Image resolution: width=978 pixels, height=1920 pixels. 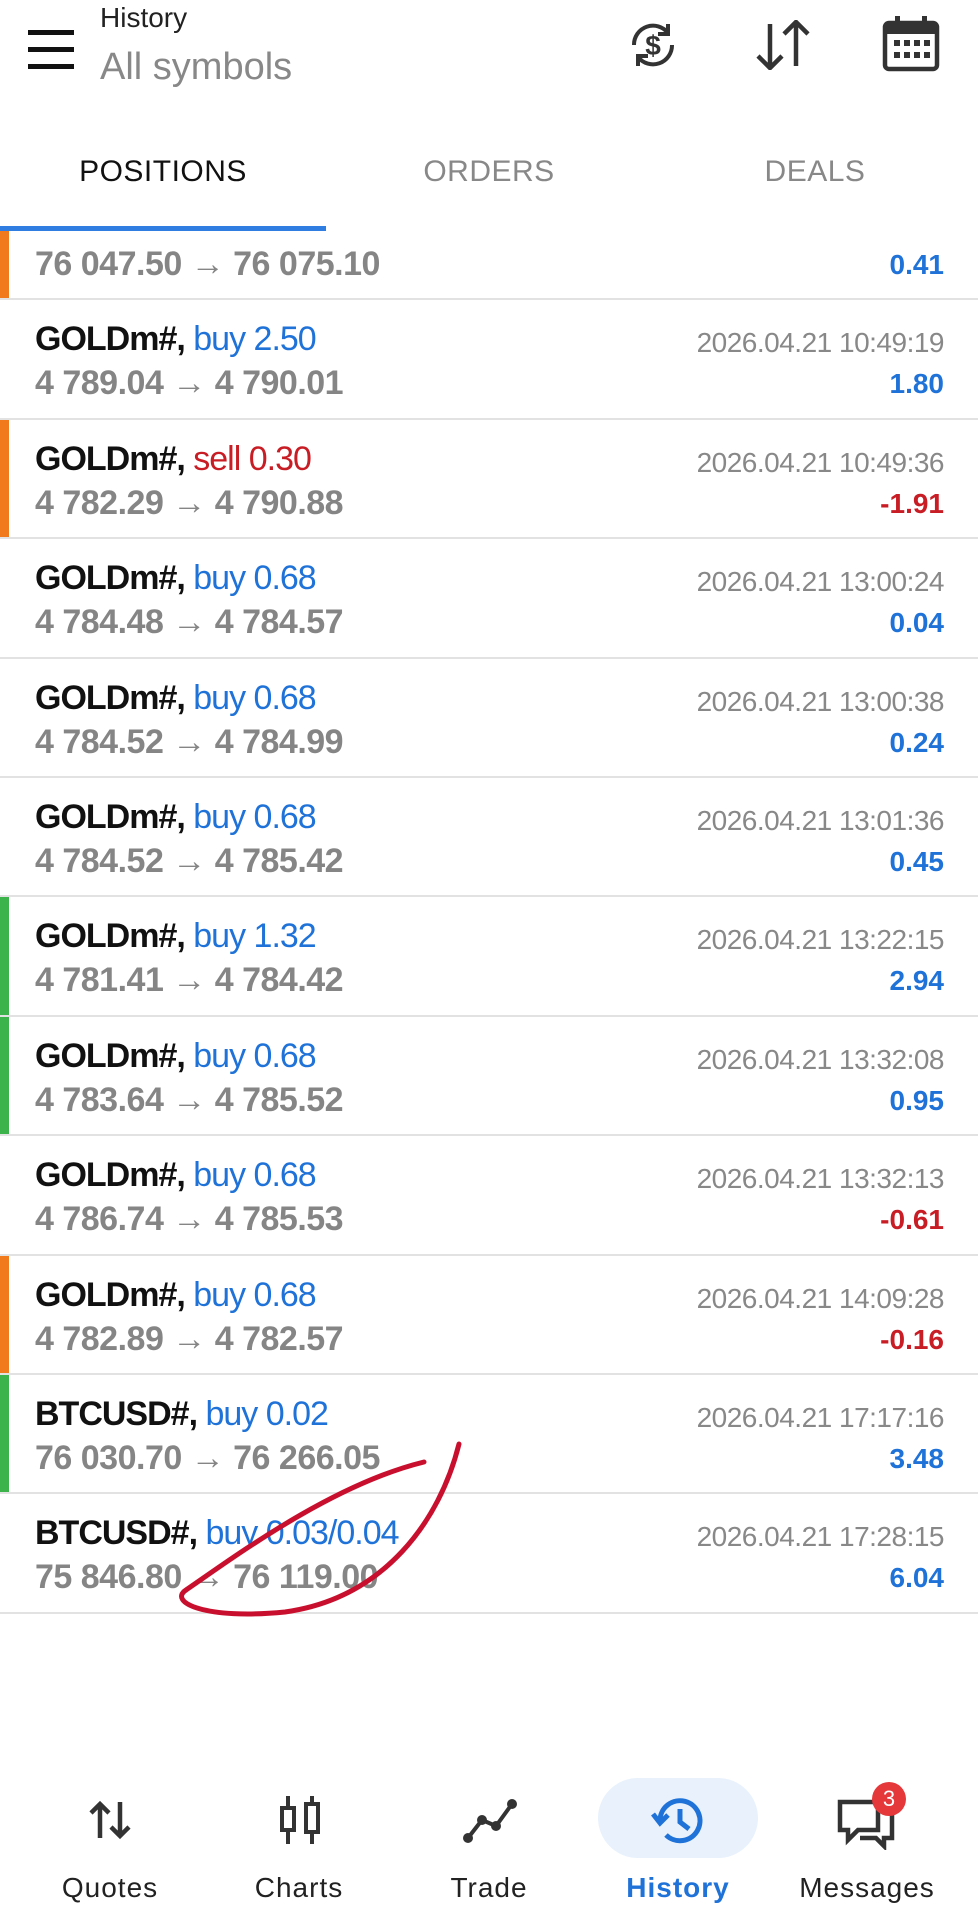 I want to click on nav-label: Charts, so click(x=299, y=1887).